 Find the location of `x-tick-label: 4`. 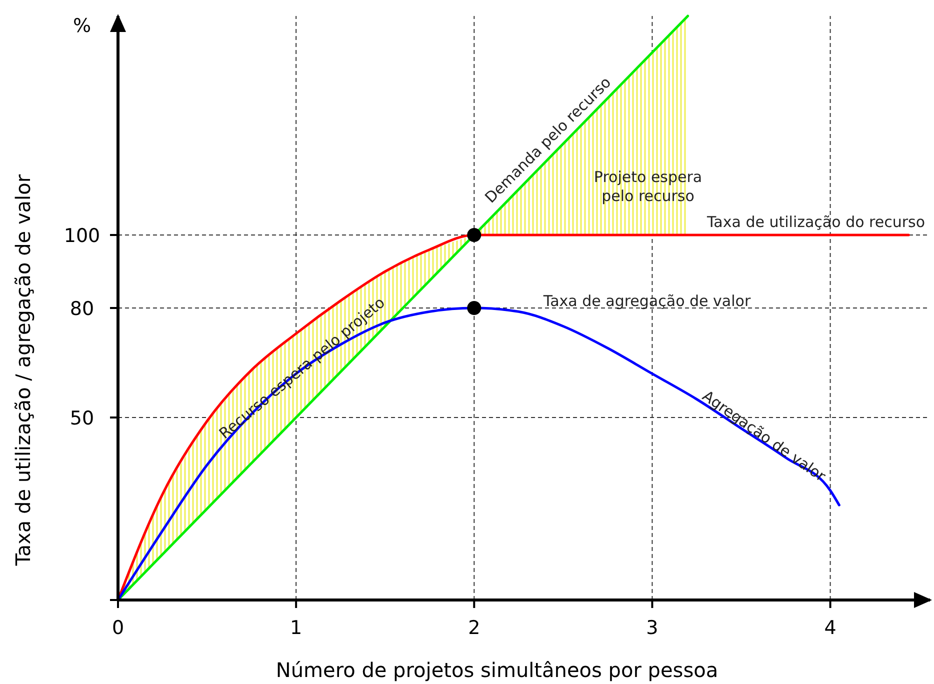

x-tick-label: 4 is located at coordinates (830, 628).